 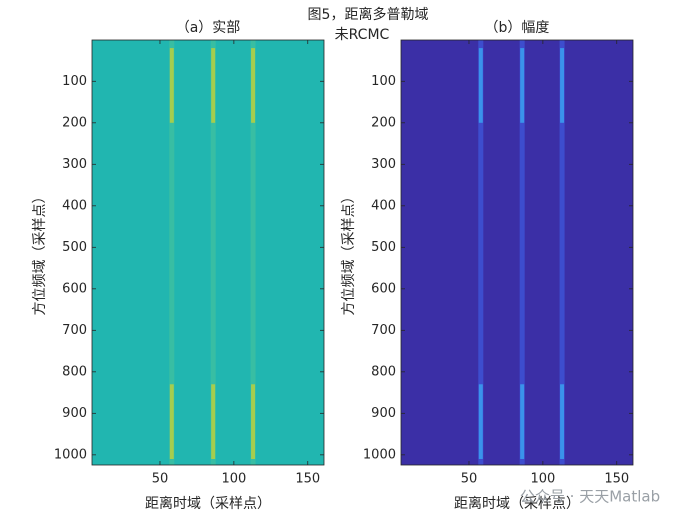 I want to click on axes-title: （a）实部, so click(x=208, y=28).